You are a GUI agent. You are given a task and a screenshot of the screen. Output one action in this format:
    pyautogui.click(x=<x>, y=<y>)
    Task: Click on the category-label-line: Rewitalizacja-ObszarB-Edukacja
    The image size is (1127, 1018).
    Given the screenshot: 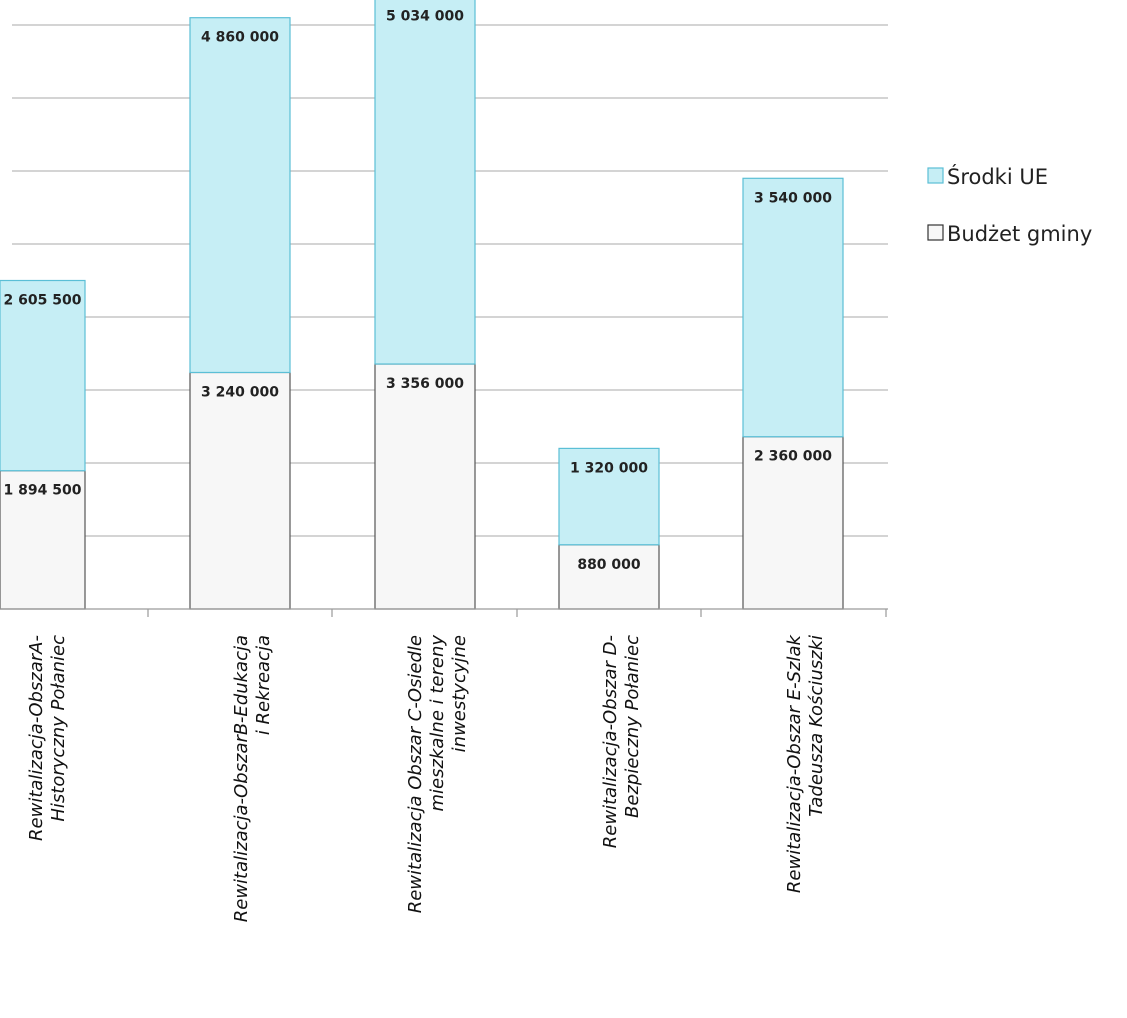 What is the action you would take?
    pyautogui.click(x=241, y=778)
    